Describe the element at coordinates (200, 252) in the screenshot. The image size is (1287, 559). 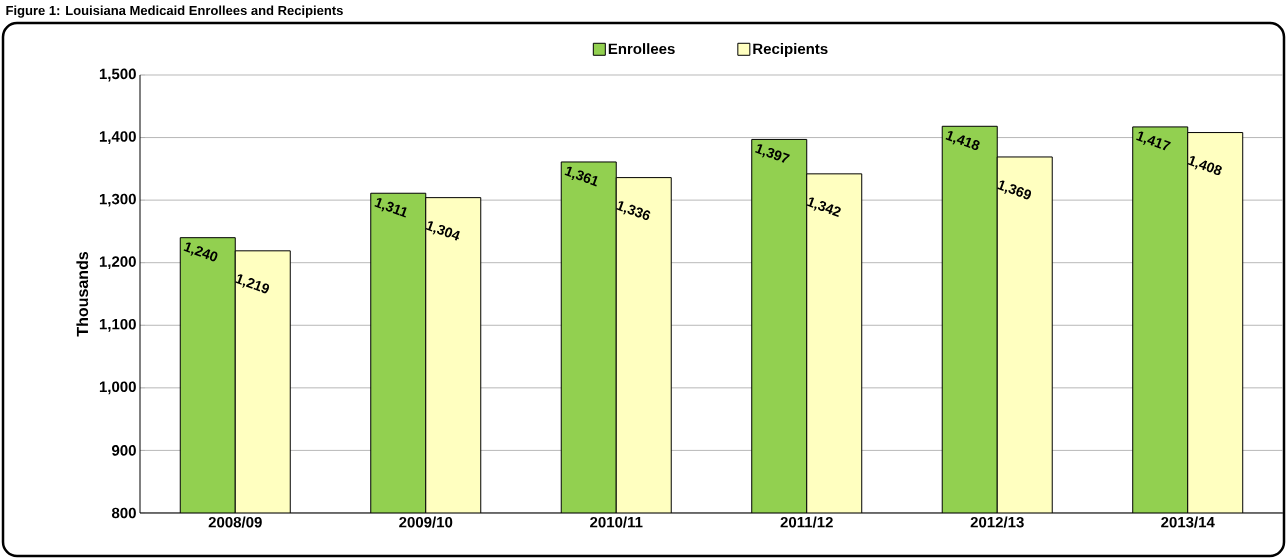
I see `data-label: 1,240` at that location.